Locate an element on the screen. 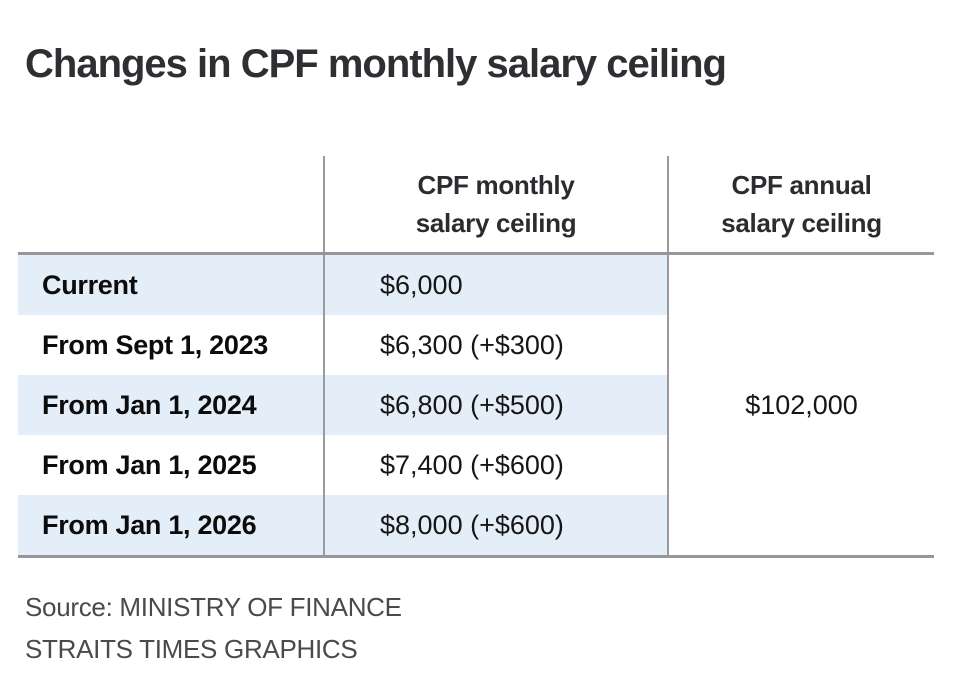  page-title: Changes in CPF monthly salary ceiling is located at coordinates (376, 64).